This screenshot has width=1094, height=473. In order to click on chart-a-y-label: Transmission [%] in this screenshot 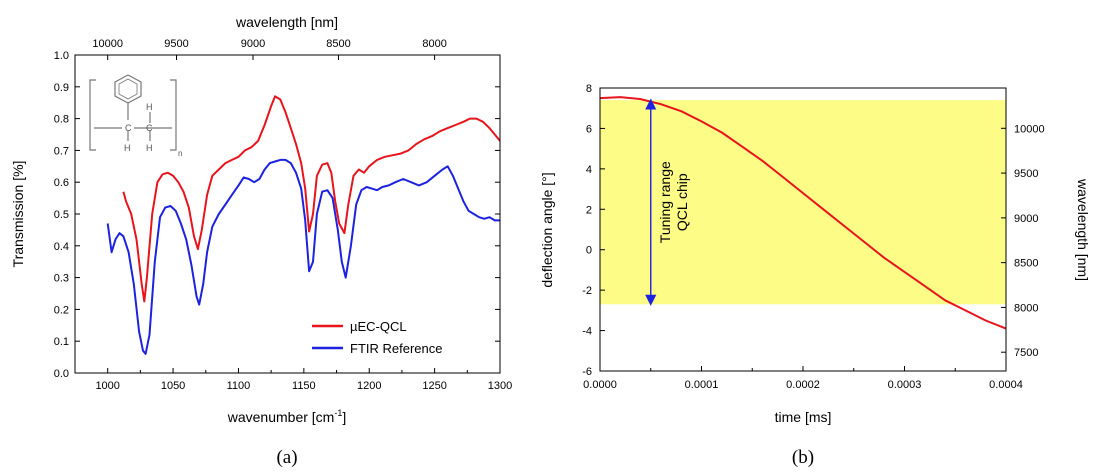, I will do `click(18, 214)`.